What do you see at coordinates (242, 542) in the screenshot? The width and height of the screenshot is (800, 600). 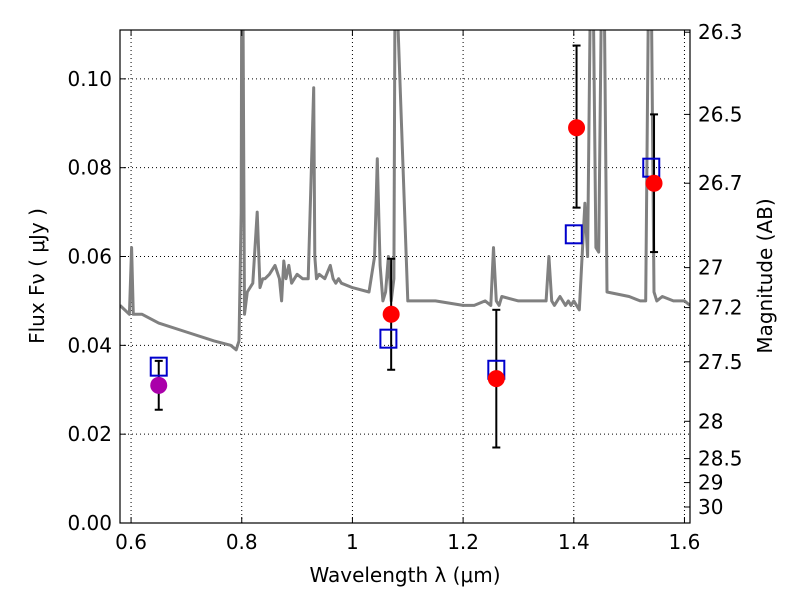 I see `x-tick-label: 0.8` at bounding box center [242, 542].